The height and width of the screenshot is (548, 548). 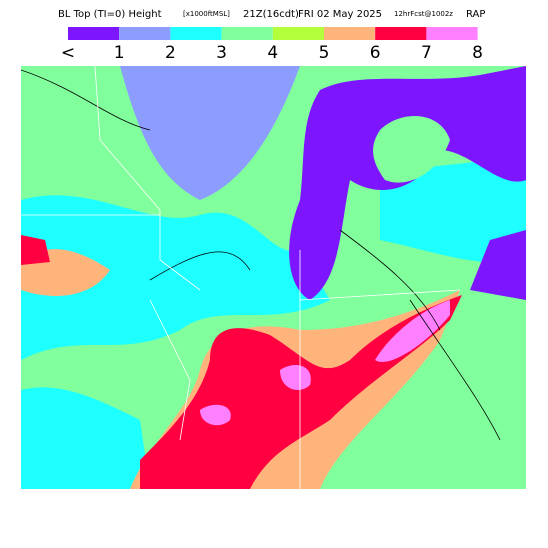 What do you see at coordinates (272, 53) in the screenshot?
I see `legend-label: 4` at bounding box center [272, 53].